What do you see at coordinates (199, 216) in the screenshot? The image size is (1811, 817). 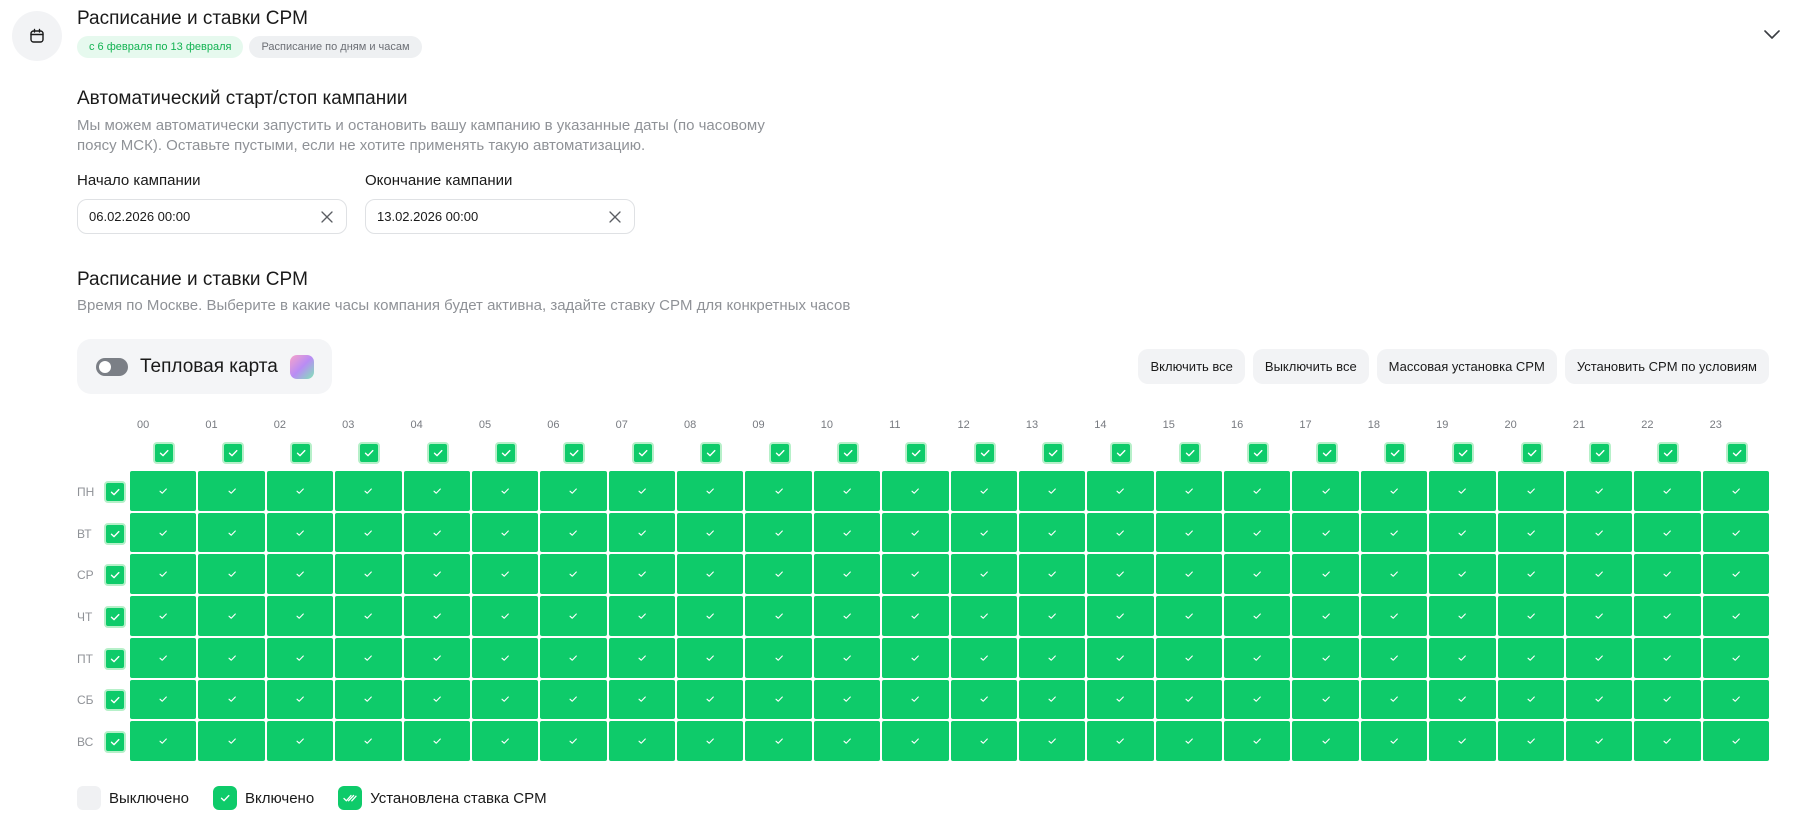 I see `start-date-input` at bounding box center [199, 216].